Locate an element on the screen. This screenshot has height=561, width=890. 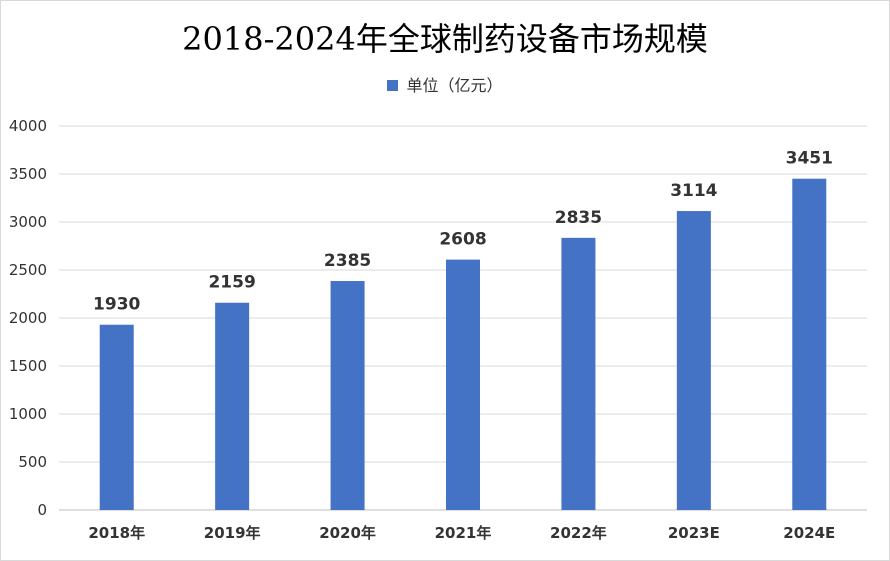
y-tick-label: 1000 is located at coordinates (28, 414).